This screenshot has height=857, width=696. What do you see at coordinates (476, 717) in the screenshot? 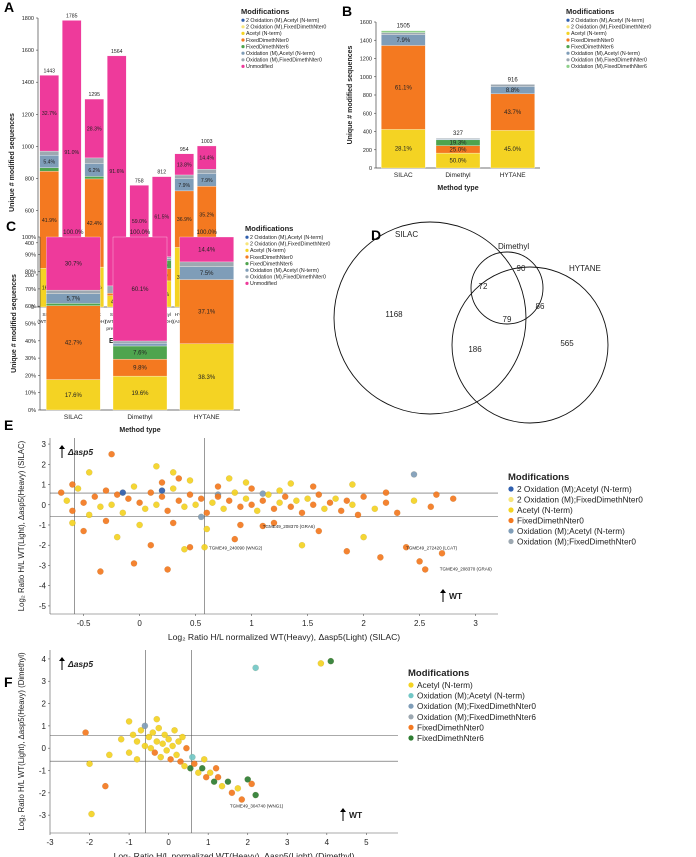
I see `legend-label: Oxidation (M);FixedDimethNter6` at bounding box center [476, 717].